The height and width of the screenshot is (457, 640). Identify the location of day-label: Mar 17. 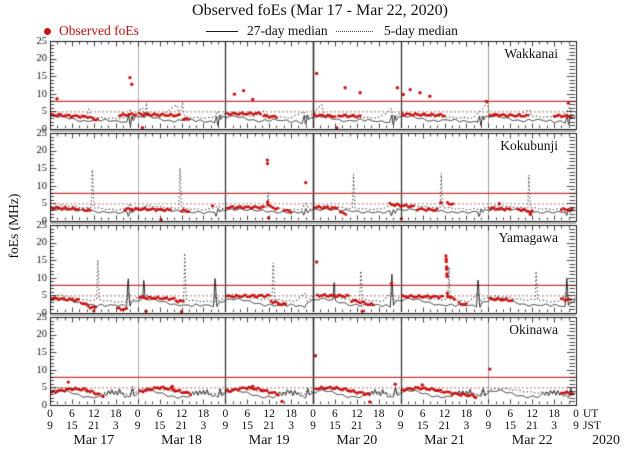
(94, 440).